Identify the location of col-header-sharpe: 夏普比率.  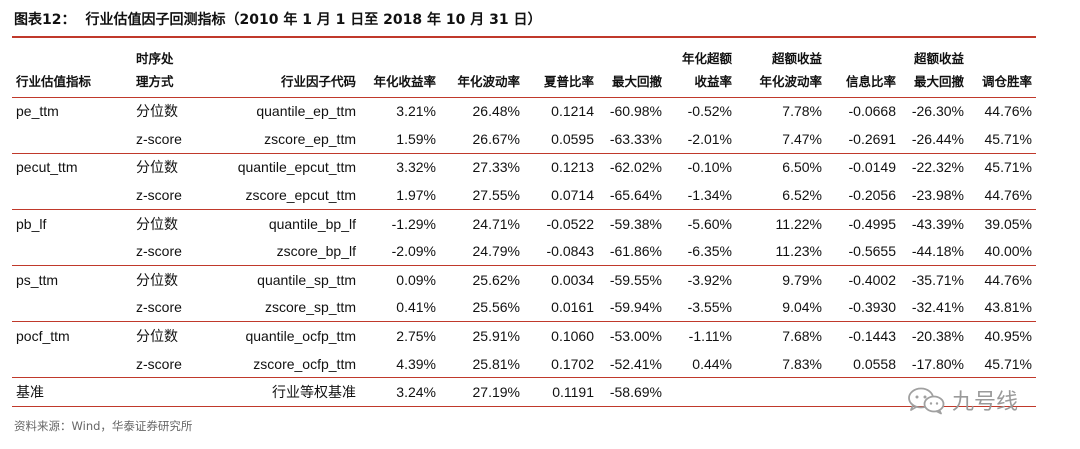
(561, 71).